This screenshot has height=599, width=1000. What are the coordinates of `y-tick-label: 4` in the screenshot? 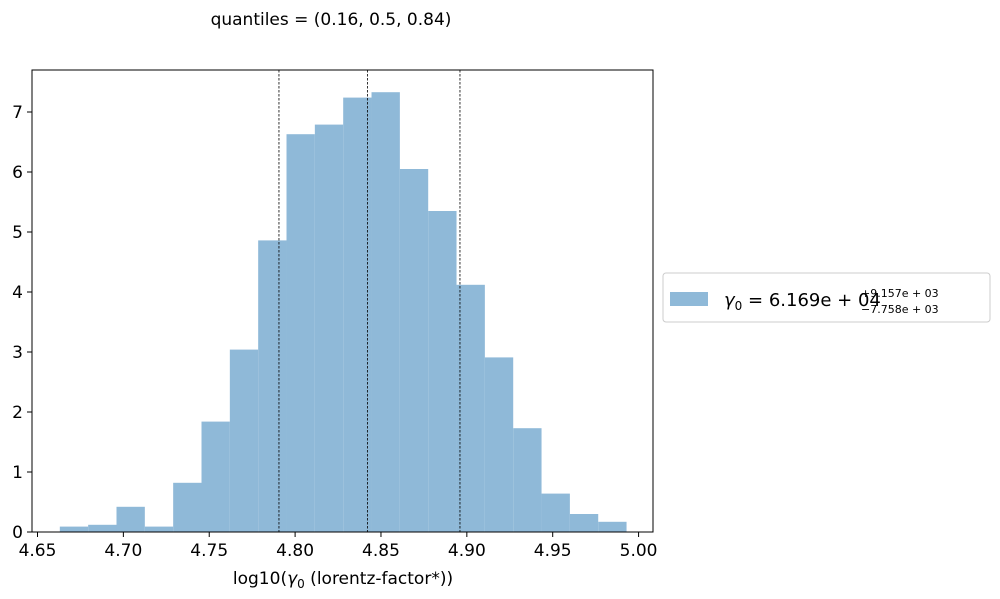 It's located at (17, 293).